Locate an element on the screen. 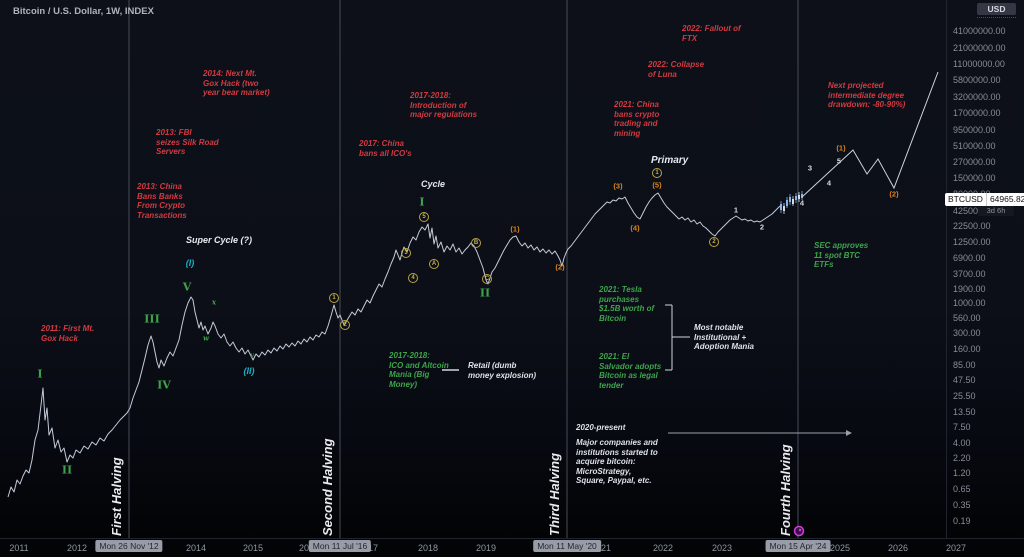  chart-annotation: B is located at coordinates (476, 243).